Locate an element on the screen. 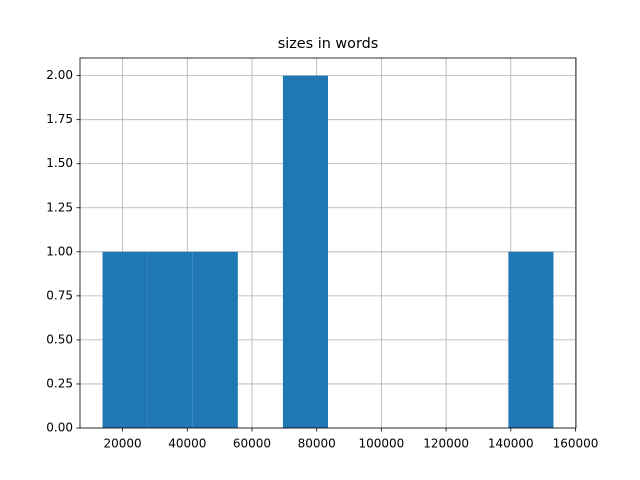 This screenshot has height=480, width=640. x-tick-label: 60000 is located at coordinates (252, 444).